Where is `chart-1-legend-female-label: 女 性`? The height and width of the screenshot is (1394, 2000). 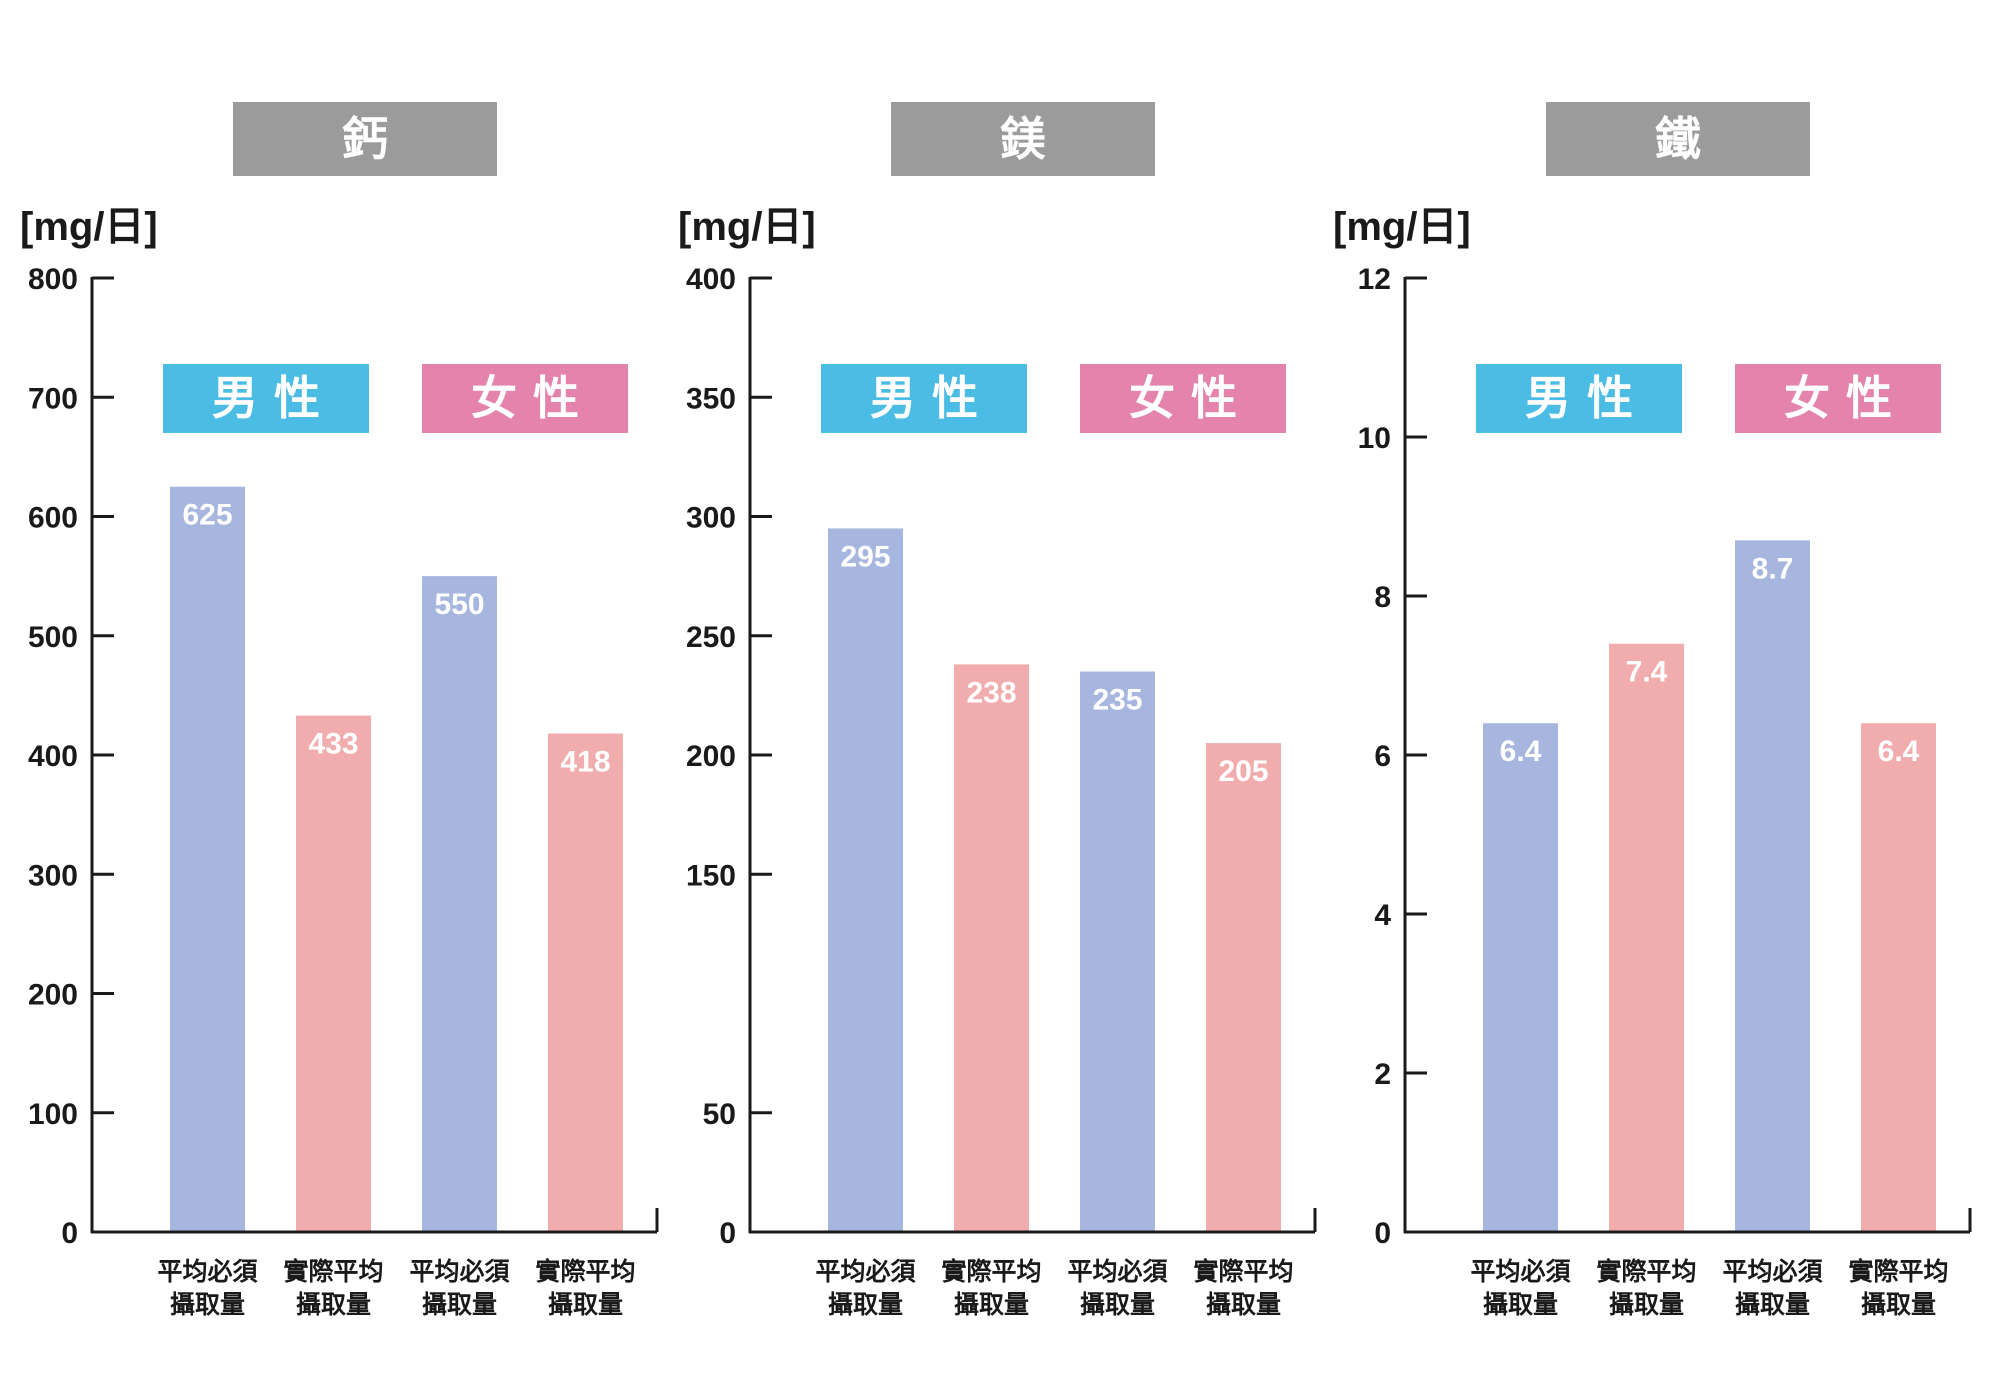 chart-1-legend-female-label: 女 性 is located at coordinates (525, 398).